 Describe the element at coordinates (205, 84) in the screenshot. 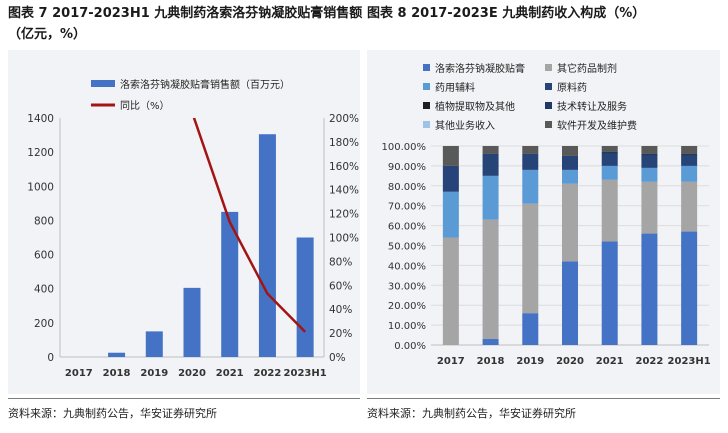

I see `legend-label-sales: 洛索洛芬钠凝胶贴膏销售额（百万元）` at that location.